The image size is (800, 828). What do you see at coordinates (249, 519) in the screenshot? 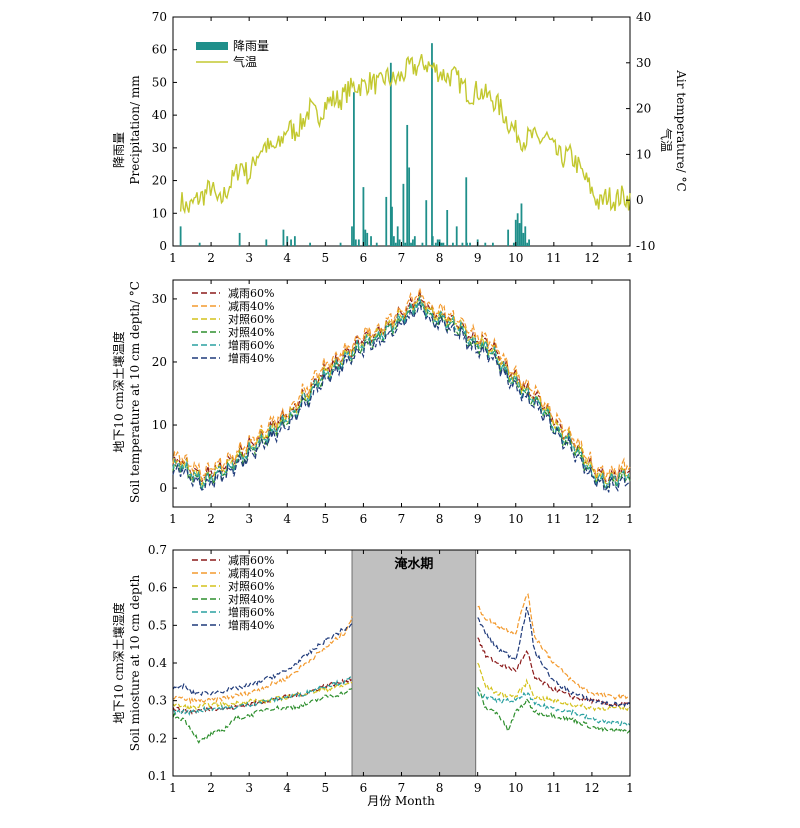
I see `x-tick-label: 3` at bounding box center [249, 519].